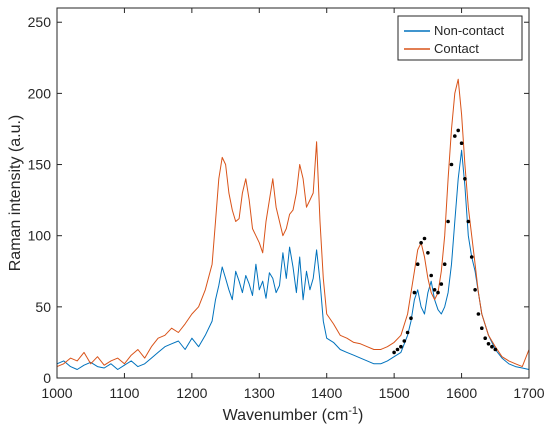 The height and width of the screenshot is (434, 550). Describe the element at coordinates (47, 378) in the screenshot. I see `y-tick-label: 0` at that location.